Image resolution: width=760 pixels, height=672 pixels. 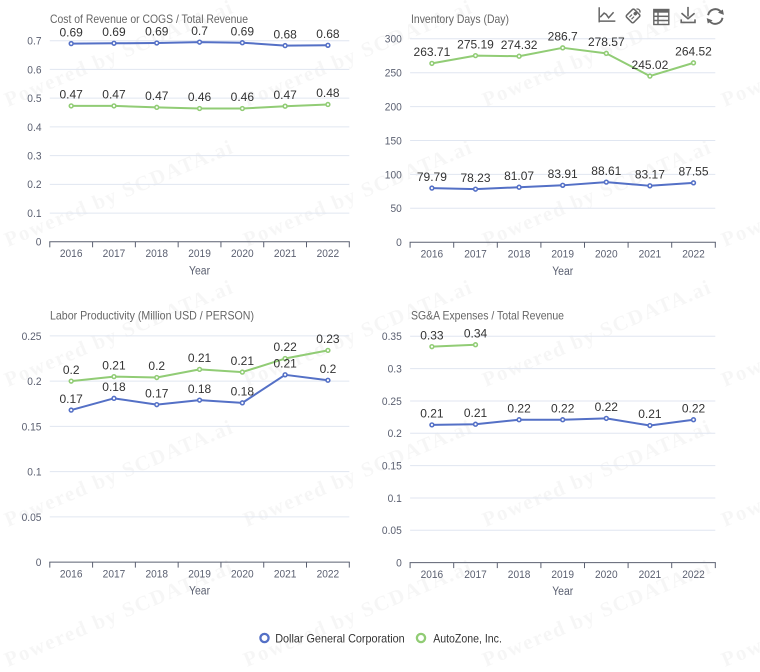 What do you see at coordinates (328, 339) in the screenshot?
I see `svg-text: 0.23` at bounding box center [328, 339].